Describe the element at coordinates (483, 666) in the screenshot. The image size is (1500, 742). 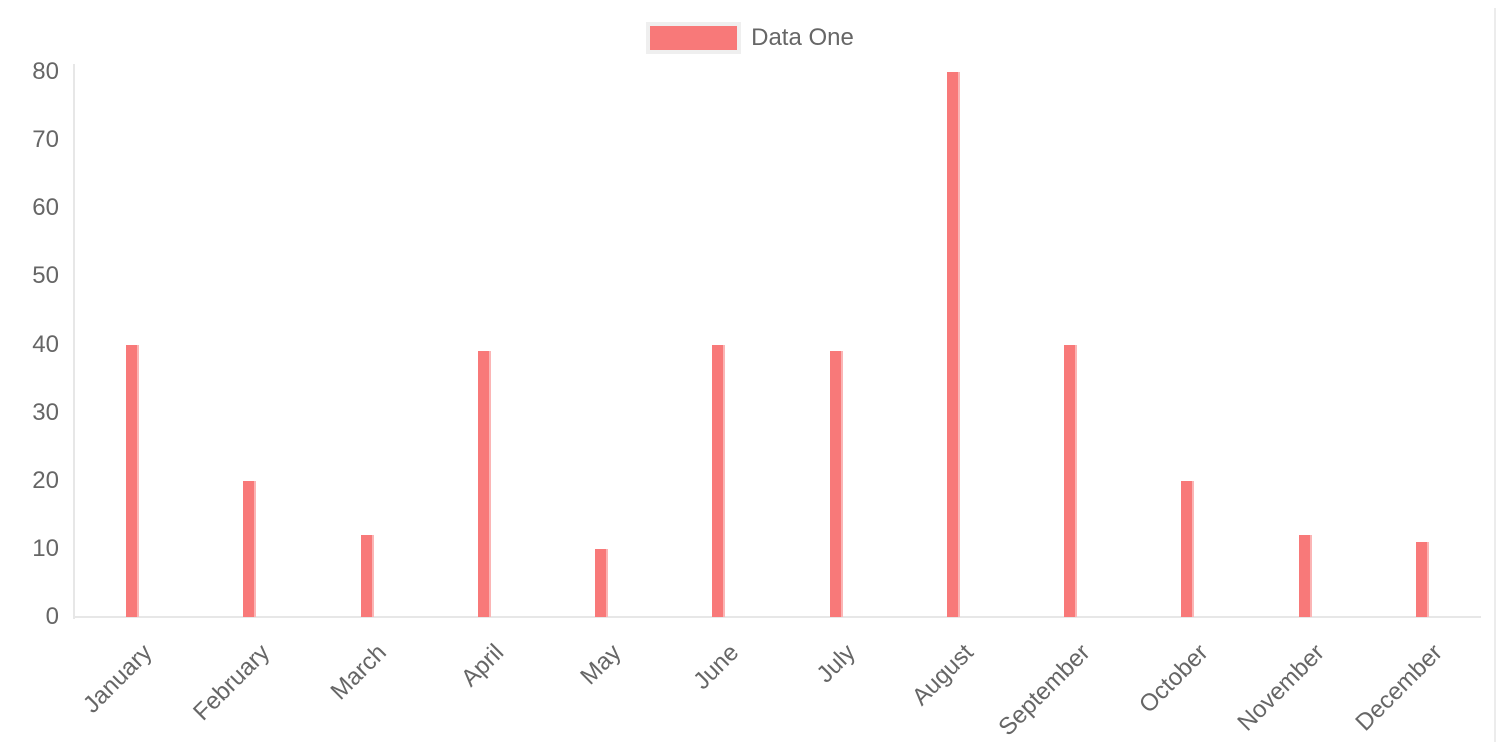
I see `x-tick-april: April` at that location.